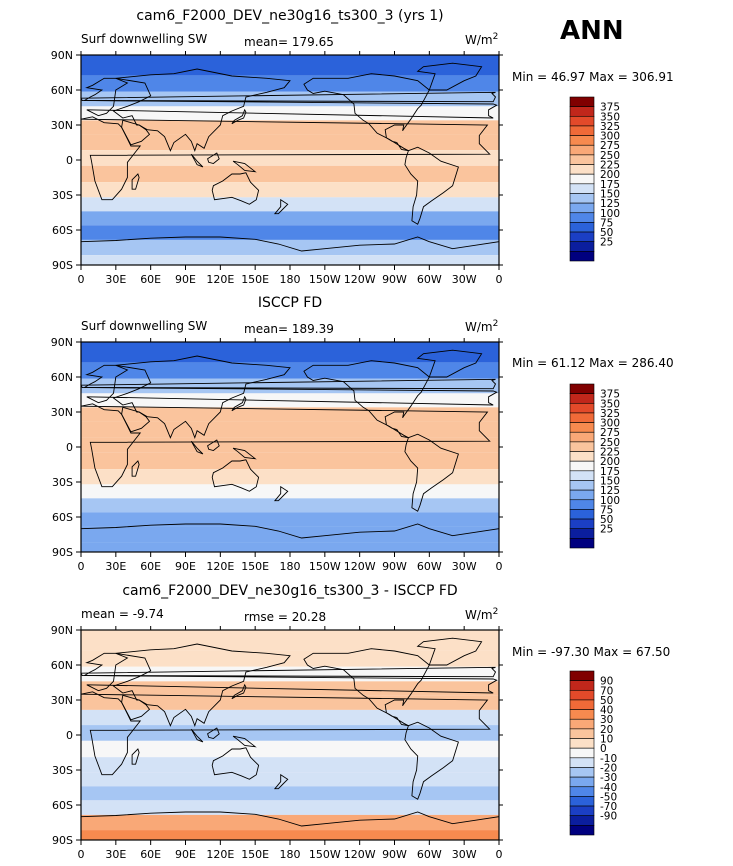 This screenshot has width=733, height=866. What do you see at coordinates (591, 652) in the screenshot?
I see `panel-3-minmax: Min = -97.30 Max = 67.50` at bounding box center [591, 652].